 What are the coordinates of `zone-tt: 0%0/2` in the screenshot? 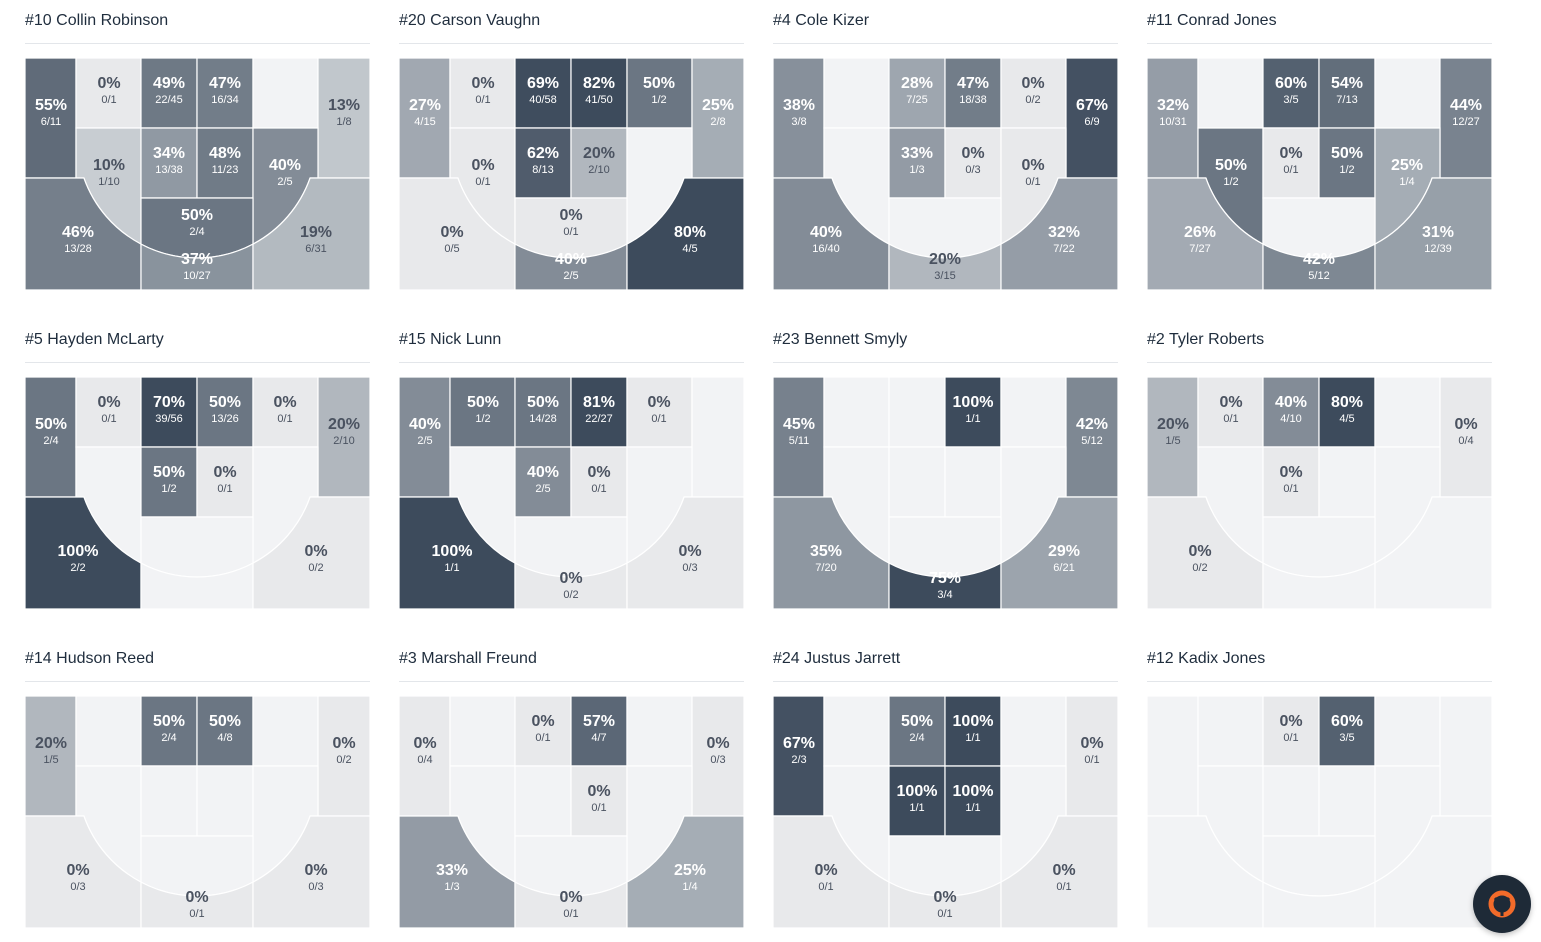 It's located at (571, 585).